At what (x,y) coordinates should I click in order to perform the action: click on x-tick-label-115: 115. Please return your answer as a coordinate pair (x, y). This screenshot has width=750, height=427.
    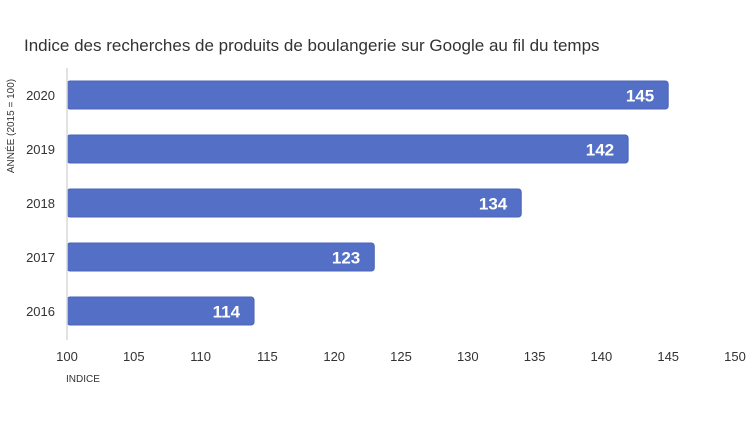
    Looking at the image, I should click on (267, 356).